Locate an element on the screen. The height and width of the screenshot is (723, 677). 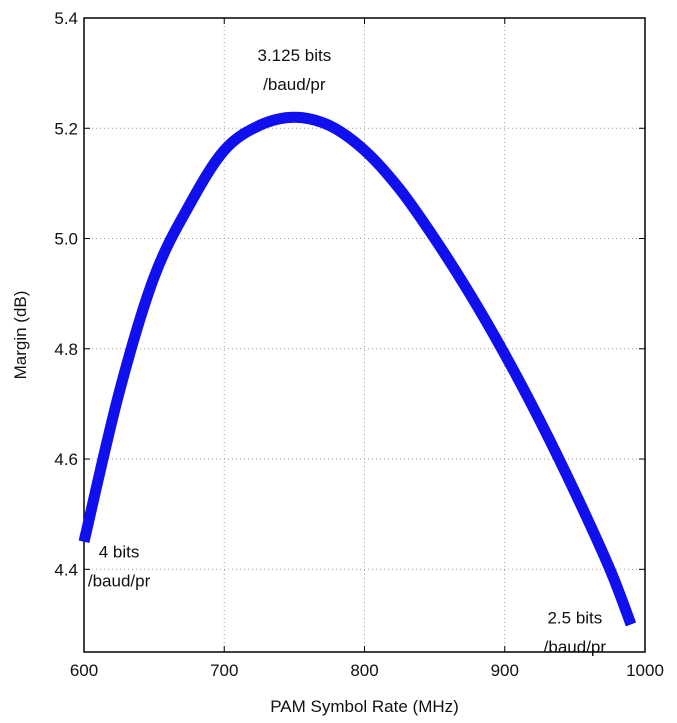
annotation-label: 3.125 bits/baud/pr is located at coordinates (295, 70).